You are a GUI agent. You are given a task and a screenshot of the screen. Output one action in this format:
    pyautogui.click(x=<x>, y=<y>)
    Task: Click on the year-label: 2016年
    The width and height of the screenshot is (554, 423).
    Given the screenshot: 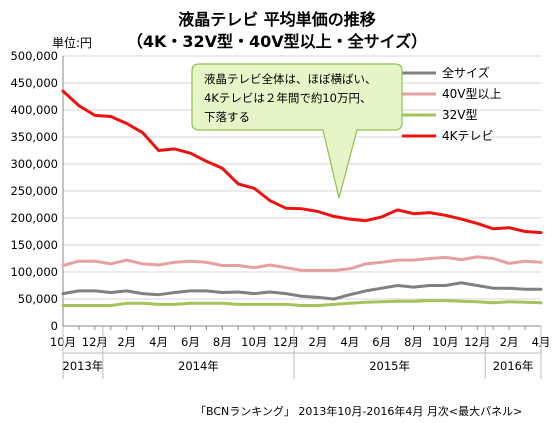 What is the action you would take?
    pyautogui.click(x=513, y=366)
    